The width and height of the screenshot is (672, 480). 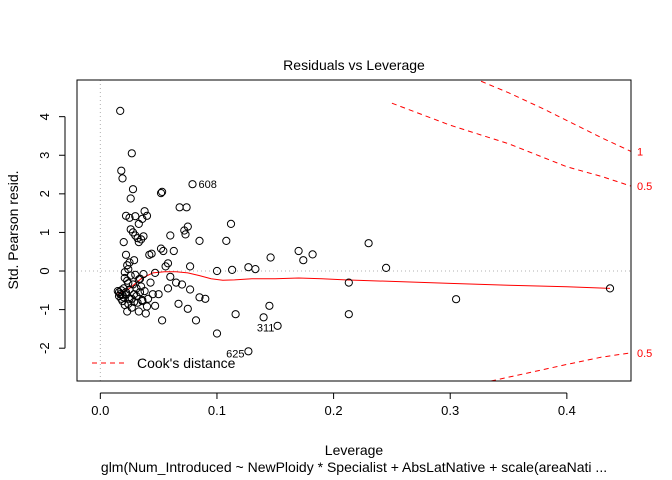 I want to click on cooks-distance-label: 1, so click(x=640, y=152).